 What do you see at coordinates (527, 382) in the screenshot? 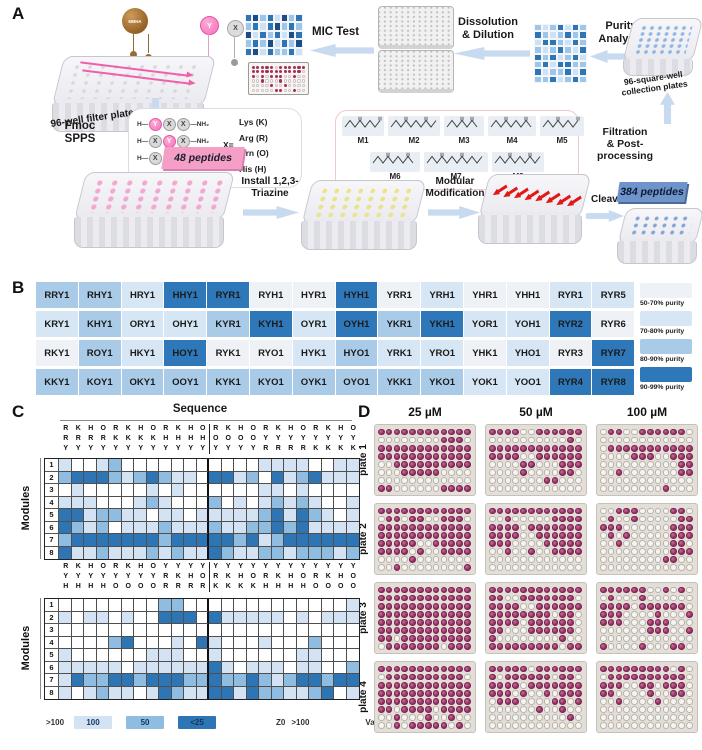
I see `peptide-purity-cell: YOO1` at bounding box center [527, 382].